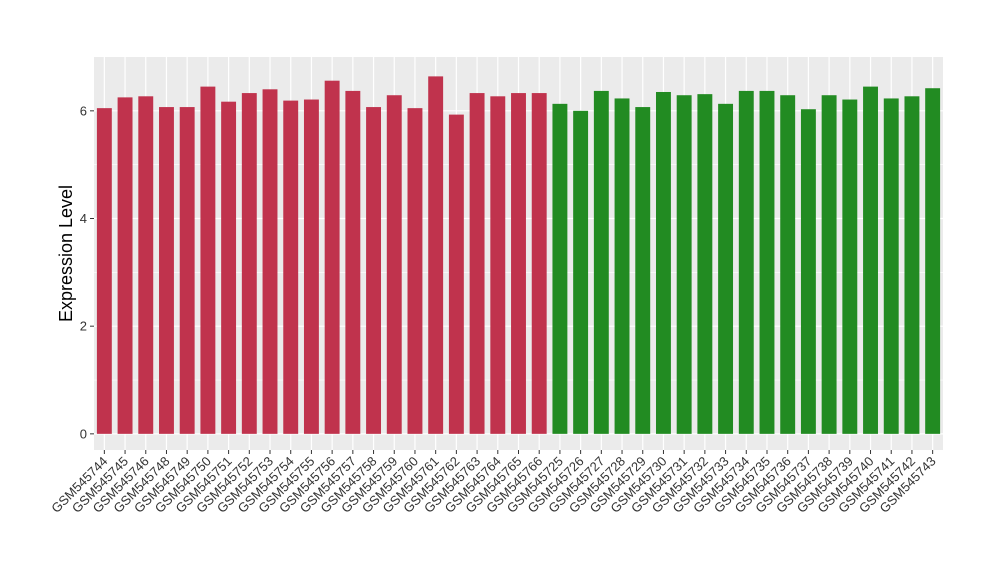  I want to click on y-tick-label: 6, so click(83, 110).